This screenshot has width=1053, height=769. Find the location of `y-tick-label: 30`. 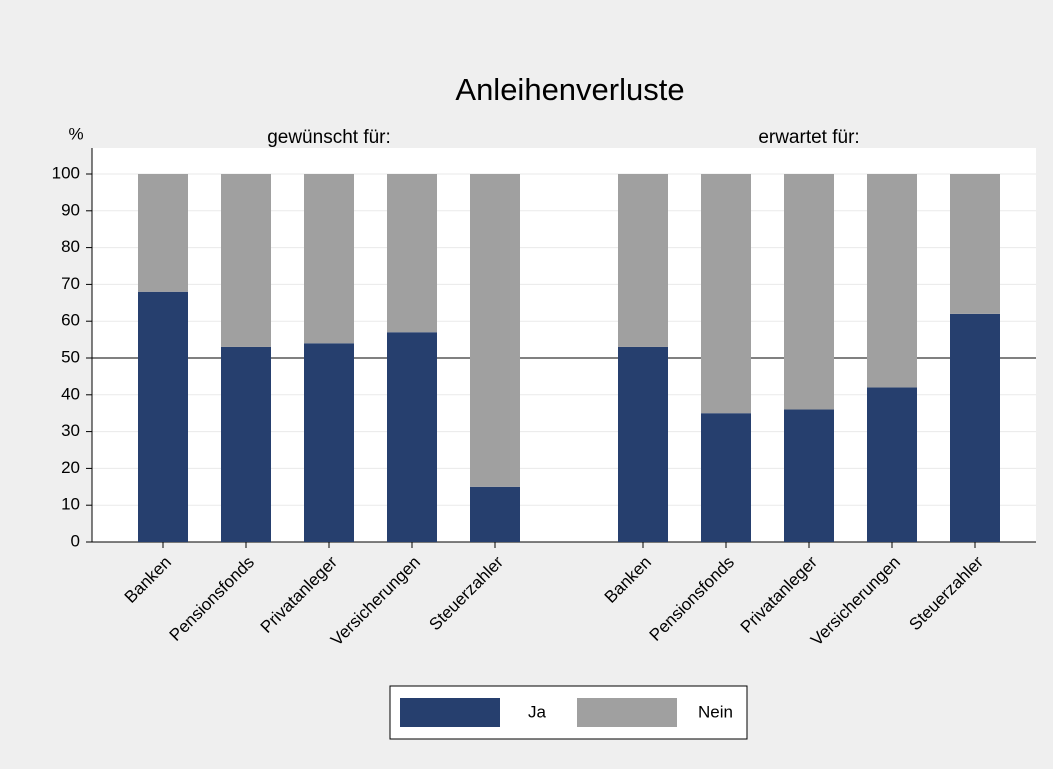

y-tick-label: 30 is located at coordinates (70, 430).